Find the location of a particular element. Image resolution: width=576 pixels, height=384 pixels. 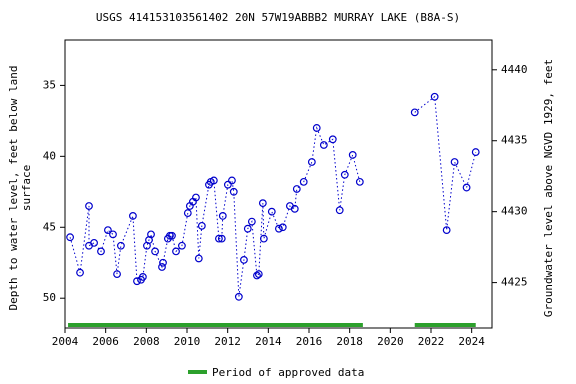

y-axis-label: surface is located at coordinates (26, 188).